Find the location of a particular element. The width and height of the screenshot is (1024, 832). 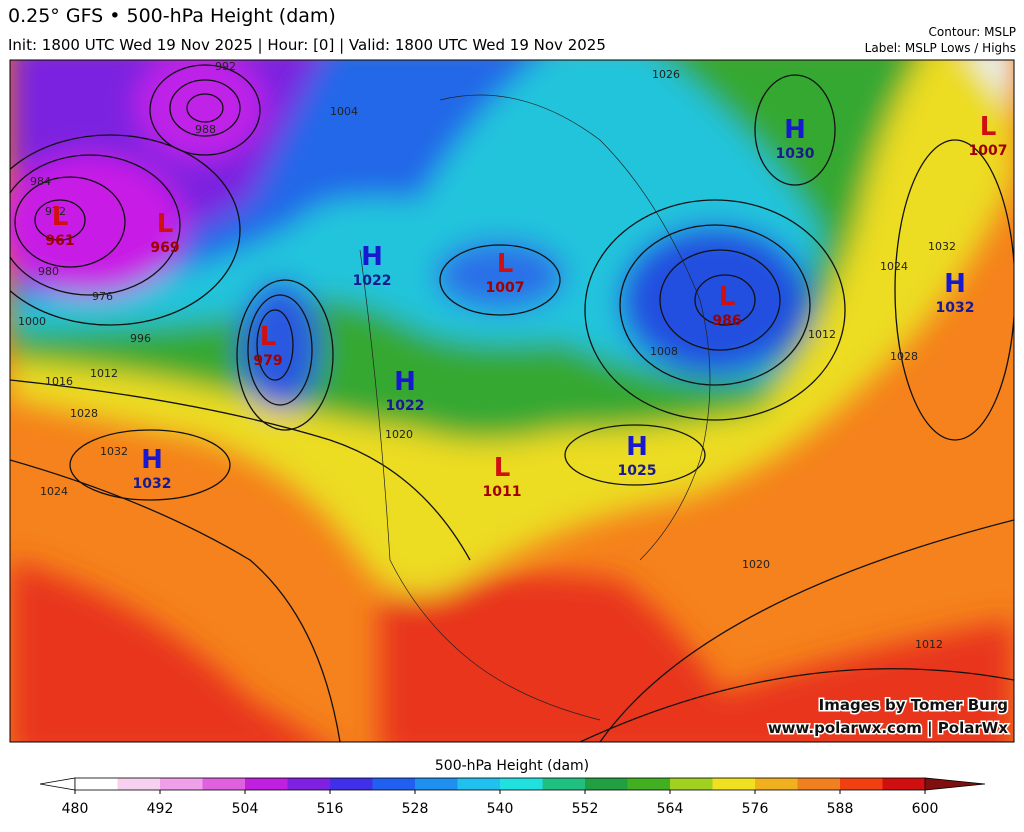

colorbar-tick-label: 600 is located at coordinates (925, 809).